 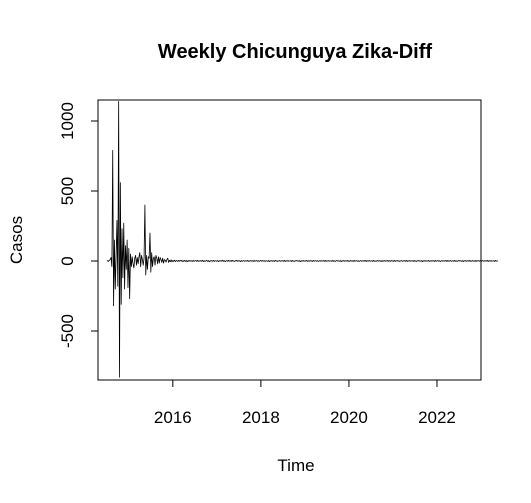 What do you see at coordinates (67, 260) in the screenshot?
I see `y-tick-label: 0` at bounding box center [67, 260].